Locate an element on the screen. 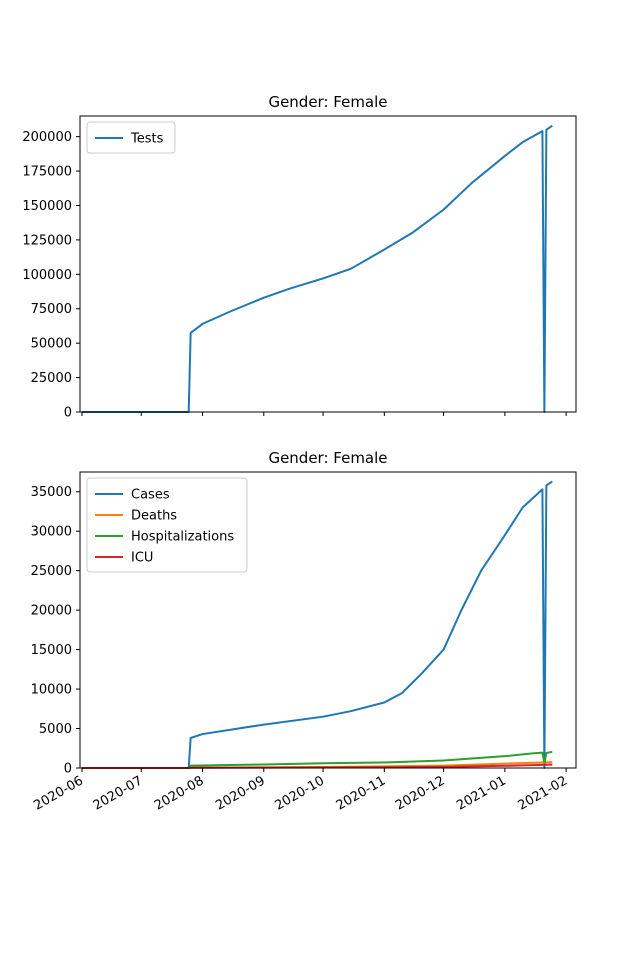  y-tick-label: 75000 is located at coordinates (51, 309).